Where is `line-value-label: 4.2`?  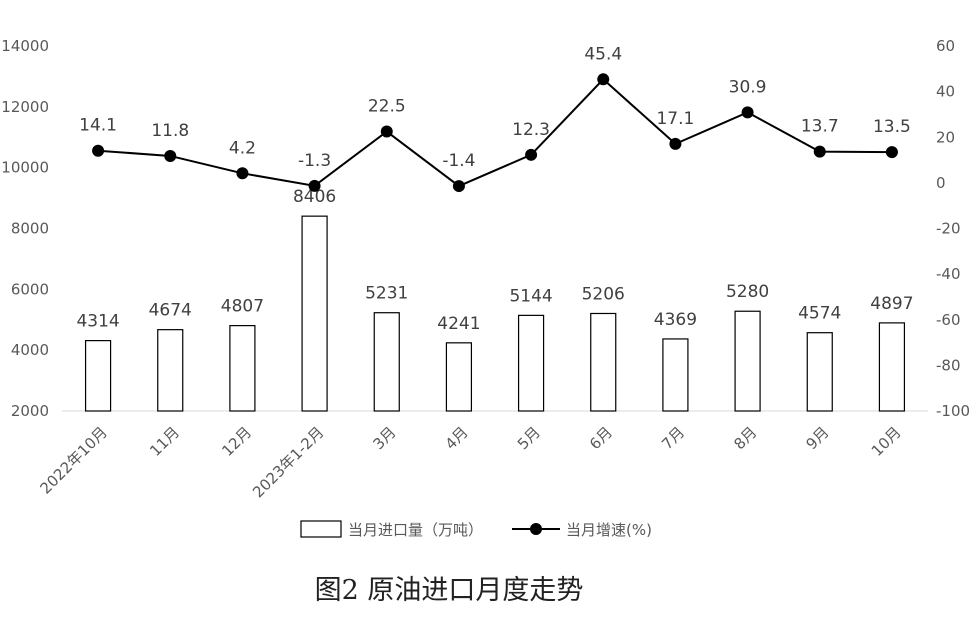 line-value-label: 4.2 is located at coordinates (242, 148).